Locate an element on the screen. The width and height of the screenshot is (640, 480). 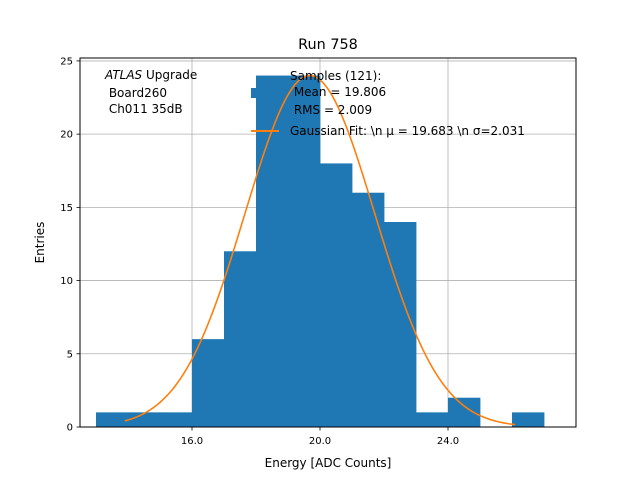
chart-title: Run 758 is located at coordinates (328, 45).